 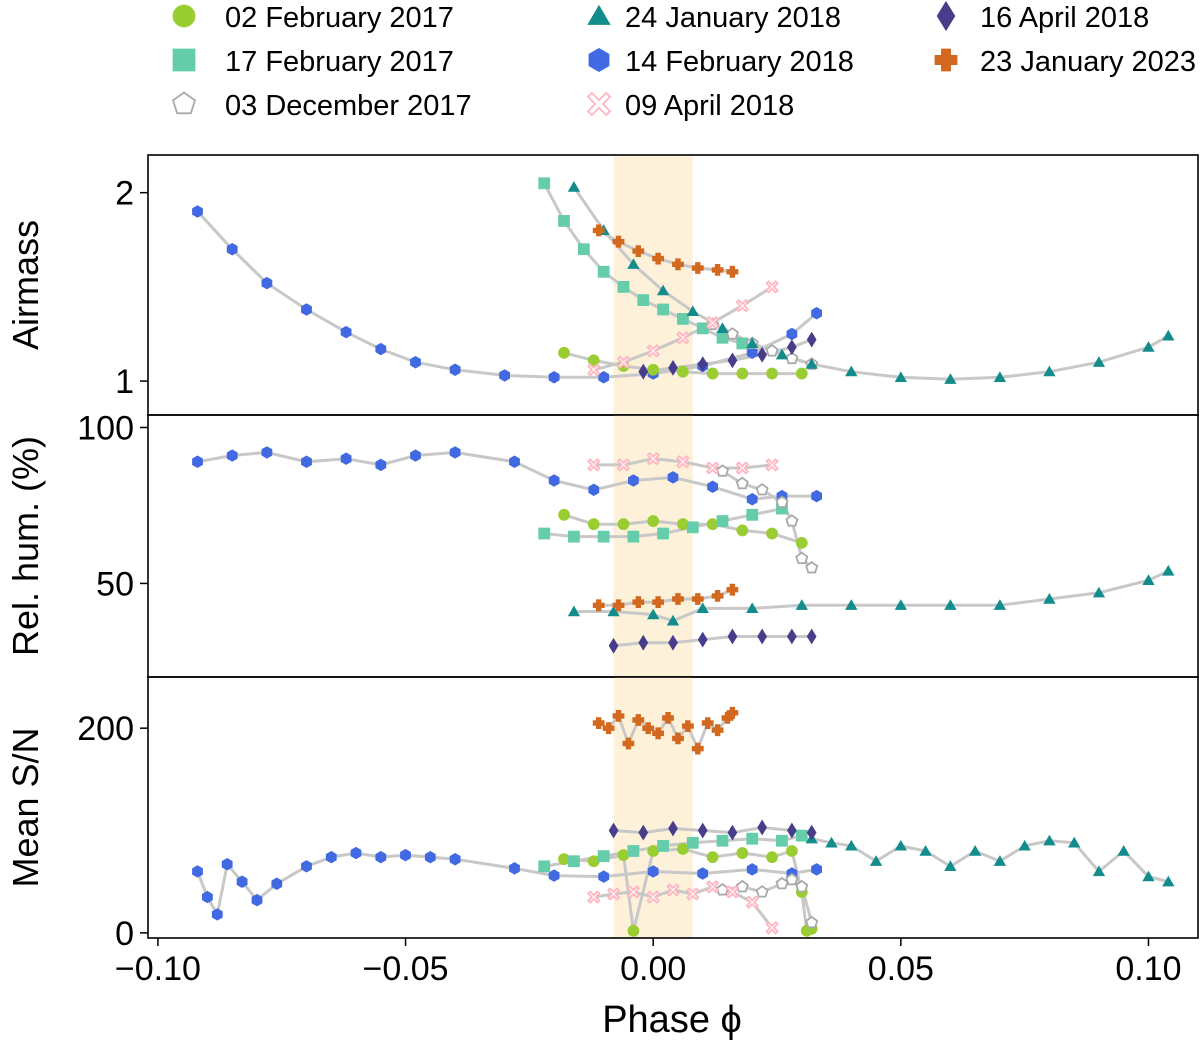 What do you see at coordinates (339, 62) in the screenshot?
I see `legend-label: 17 February 2017` at bounding box center [339, 62].